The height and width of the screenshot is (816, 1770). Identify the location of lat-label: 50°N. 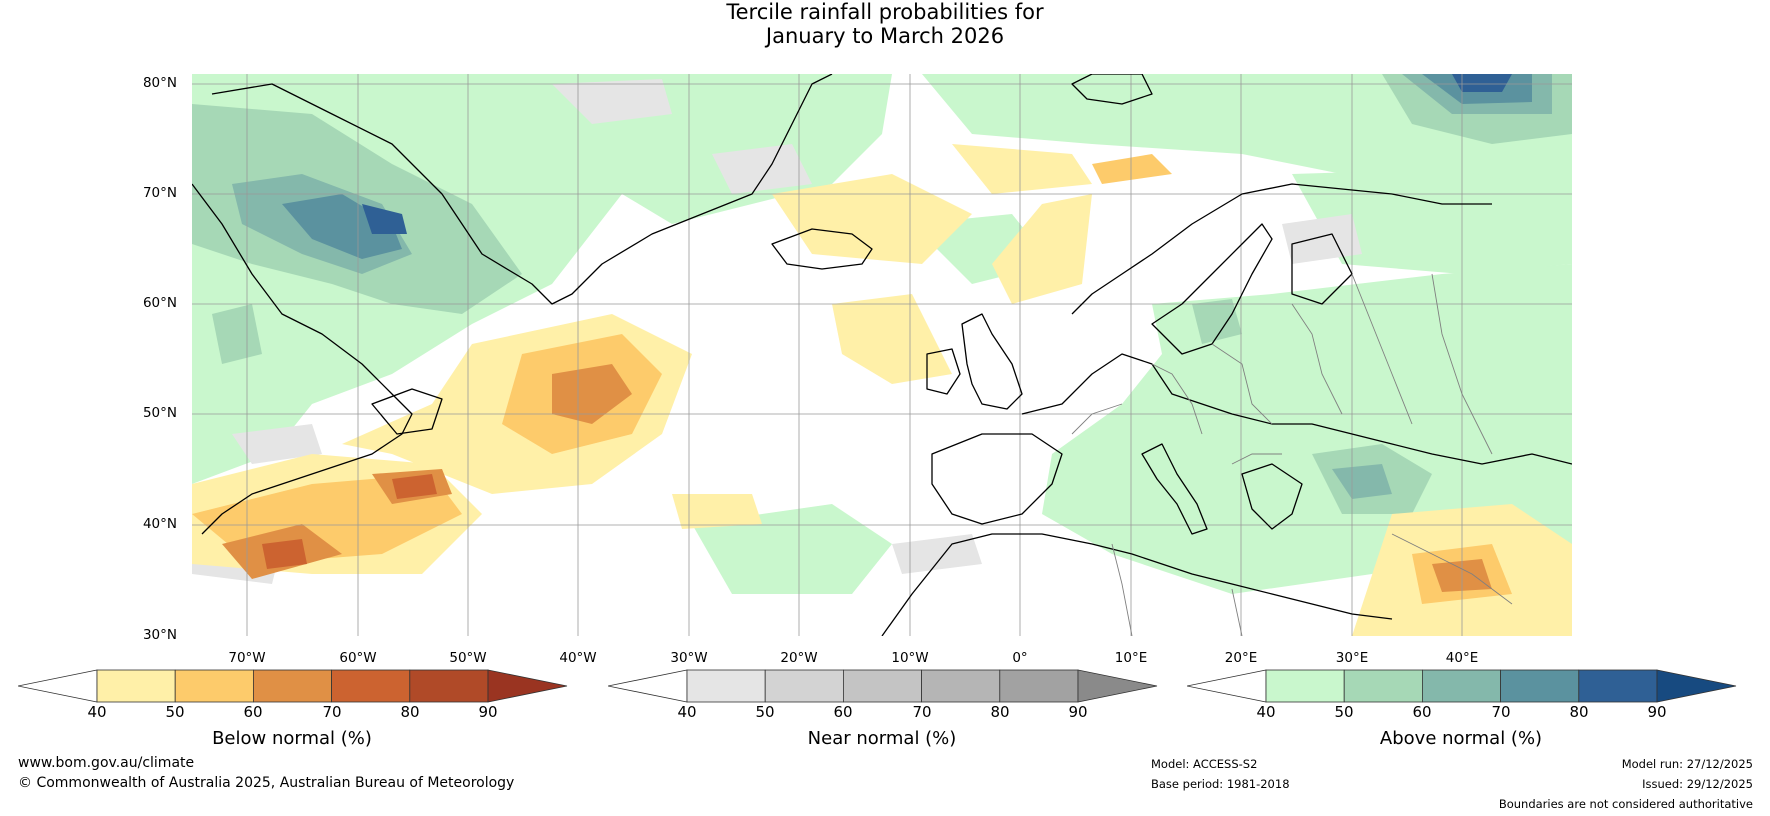
(159, 413).